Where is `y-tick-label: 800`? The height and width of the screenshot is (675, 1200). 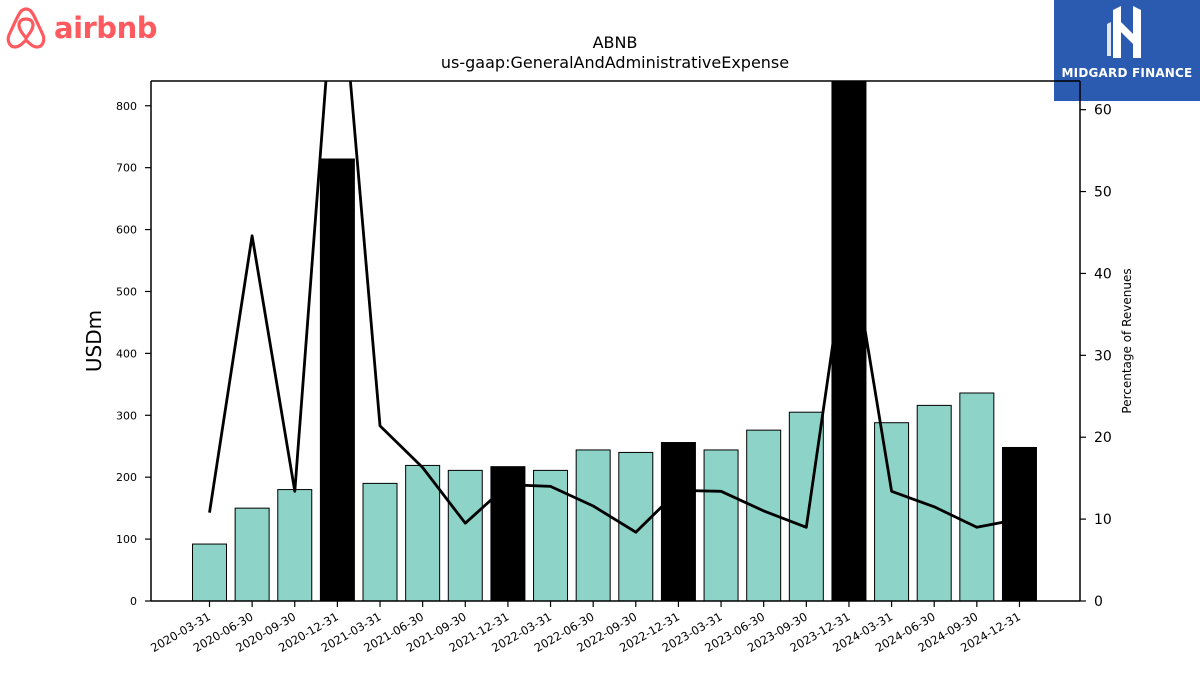 y-tick-label: 800 is located at coordinates (126, 106).